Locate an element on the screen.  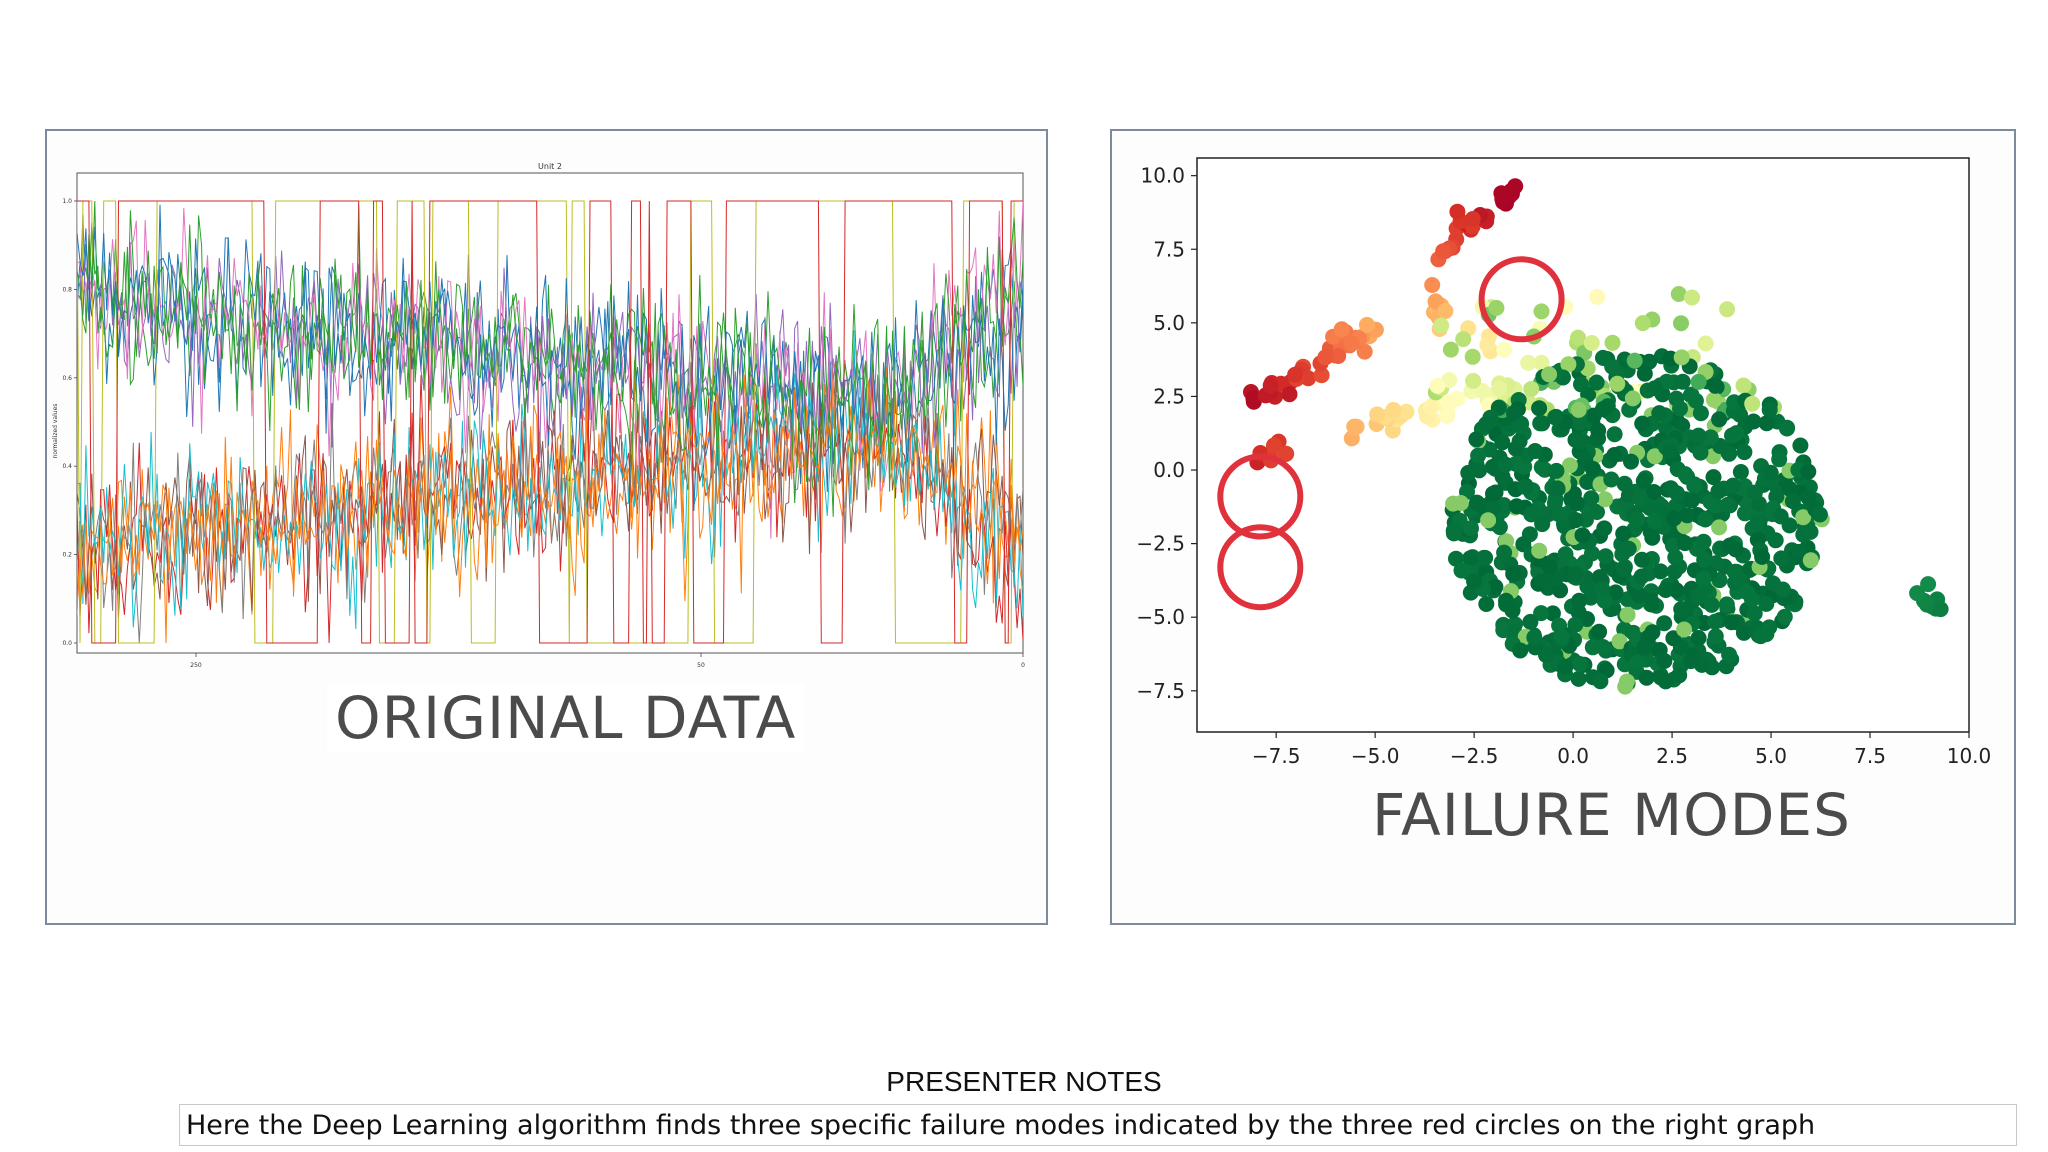
line-chart-ylabel: normalized values is located at coordinates (55, 431).